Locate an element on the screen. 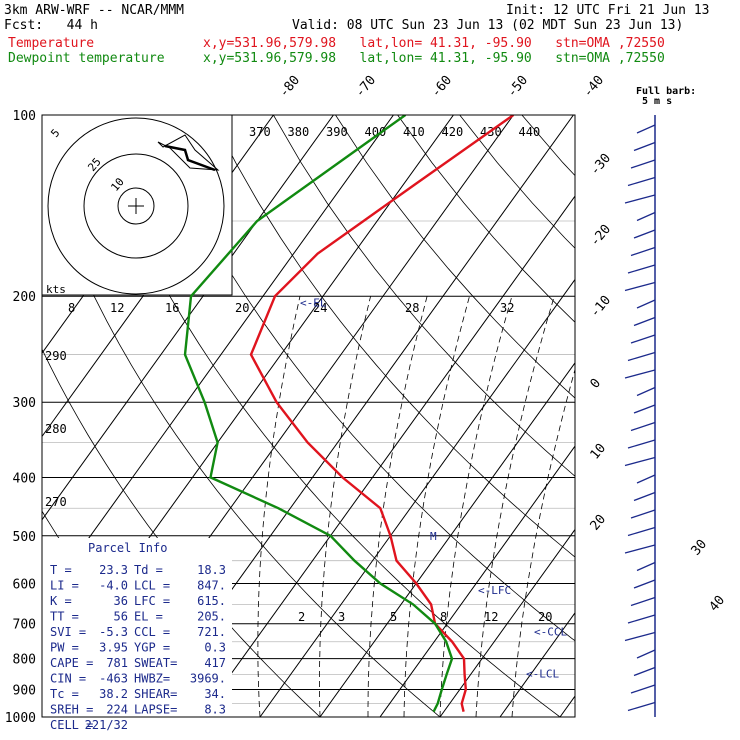 The image size is (740, 740). parcel-value: -463 is located at coordinates (113, 679).